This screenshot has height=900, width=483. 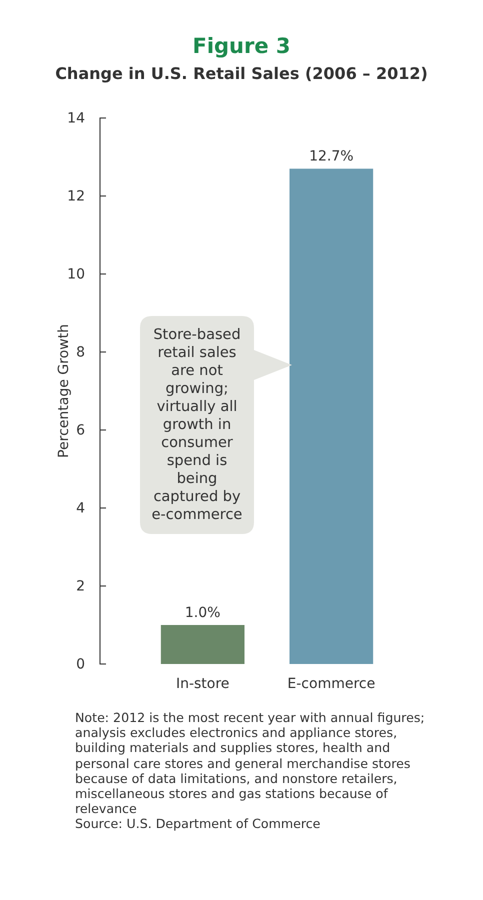 What do you see at coordinates (202, 613) in the screenshot?
I see `data-label: 1.0%` at bounding box center [202, 613].